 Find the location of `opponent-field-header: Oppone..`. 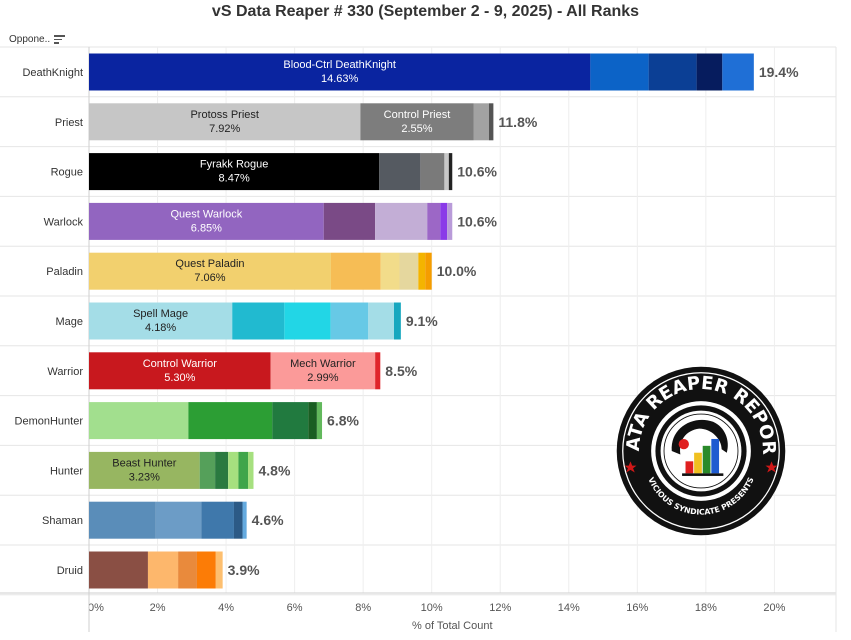

opponent-field-header: Oppone.. is located at coordinates (37, 39).